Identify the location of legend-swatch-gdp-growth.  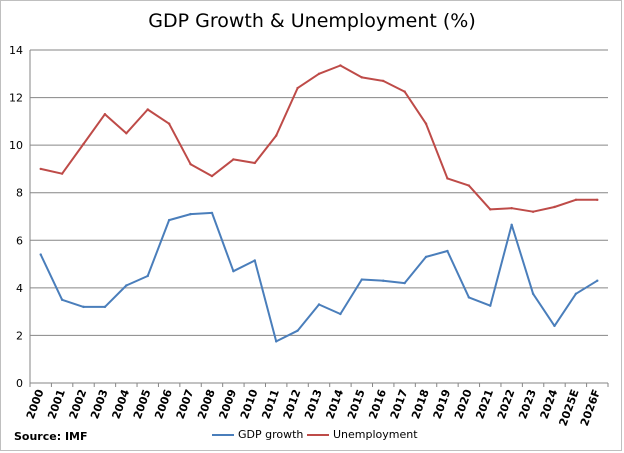
(223, 434).